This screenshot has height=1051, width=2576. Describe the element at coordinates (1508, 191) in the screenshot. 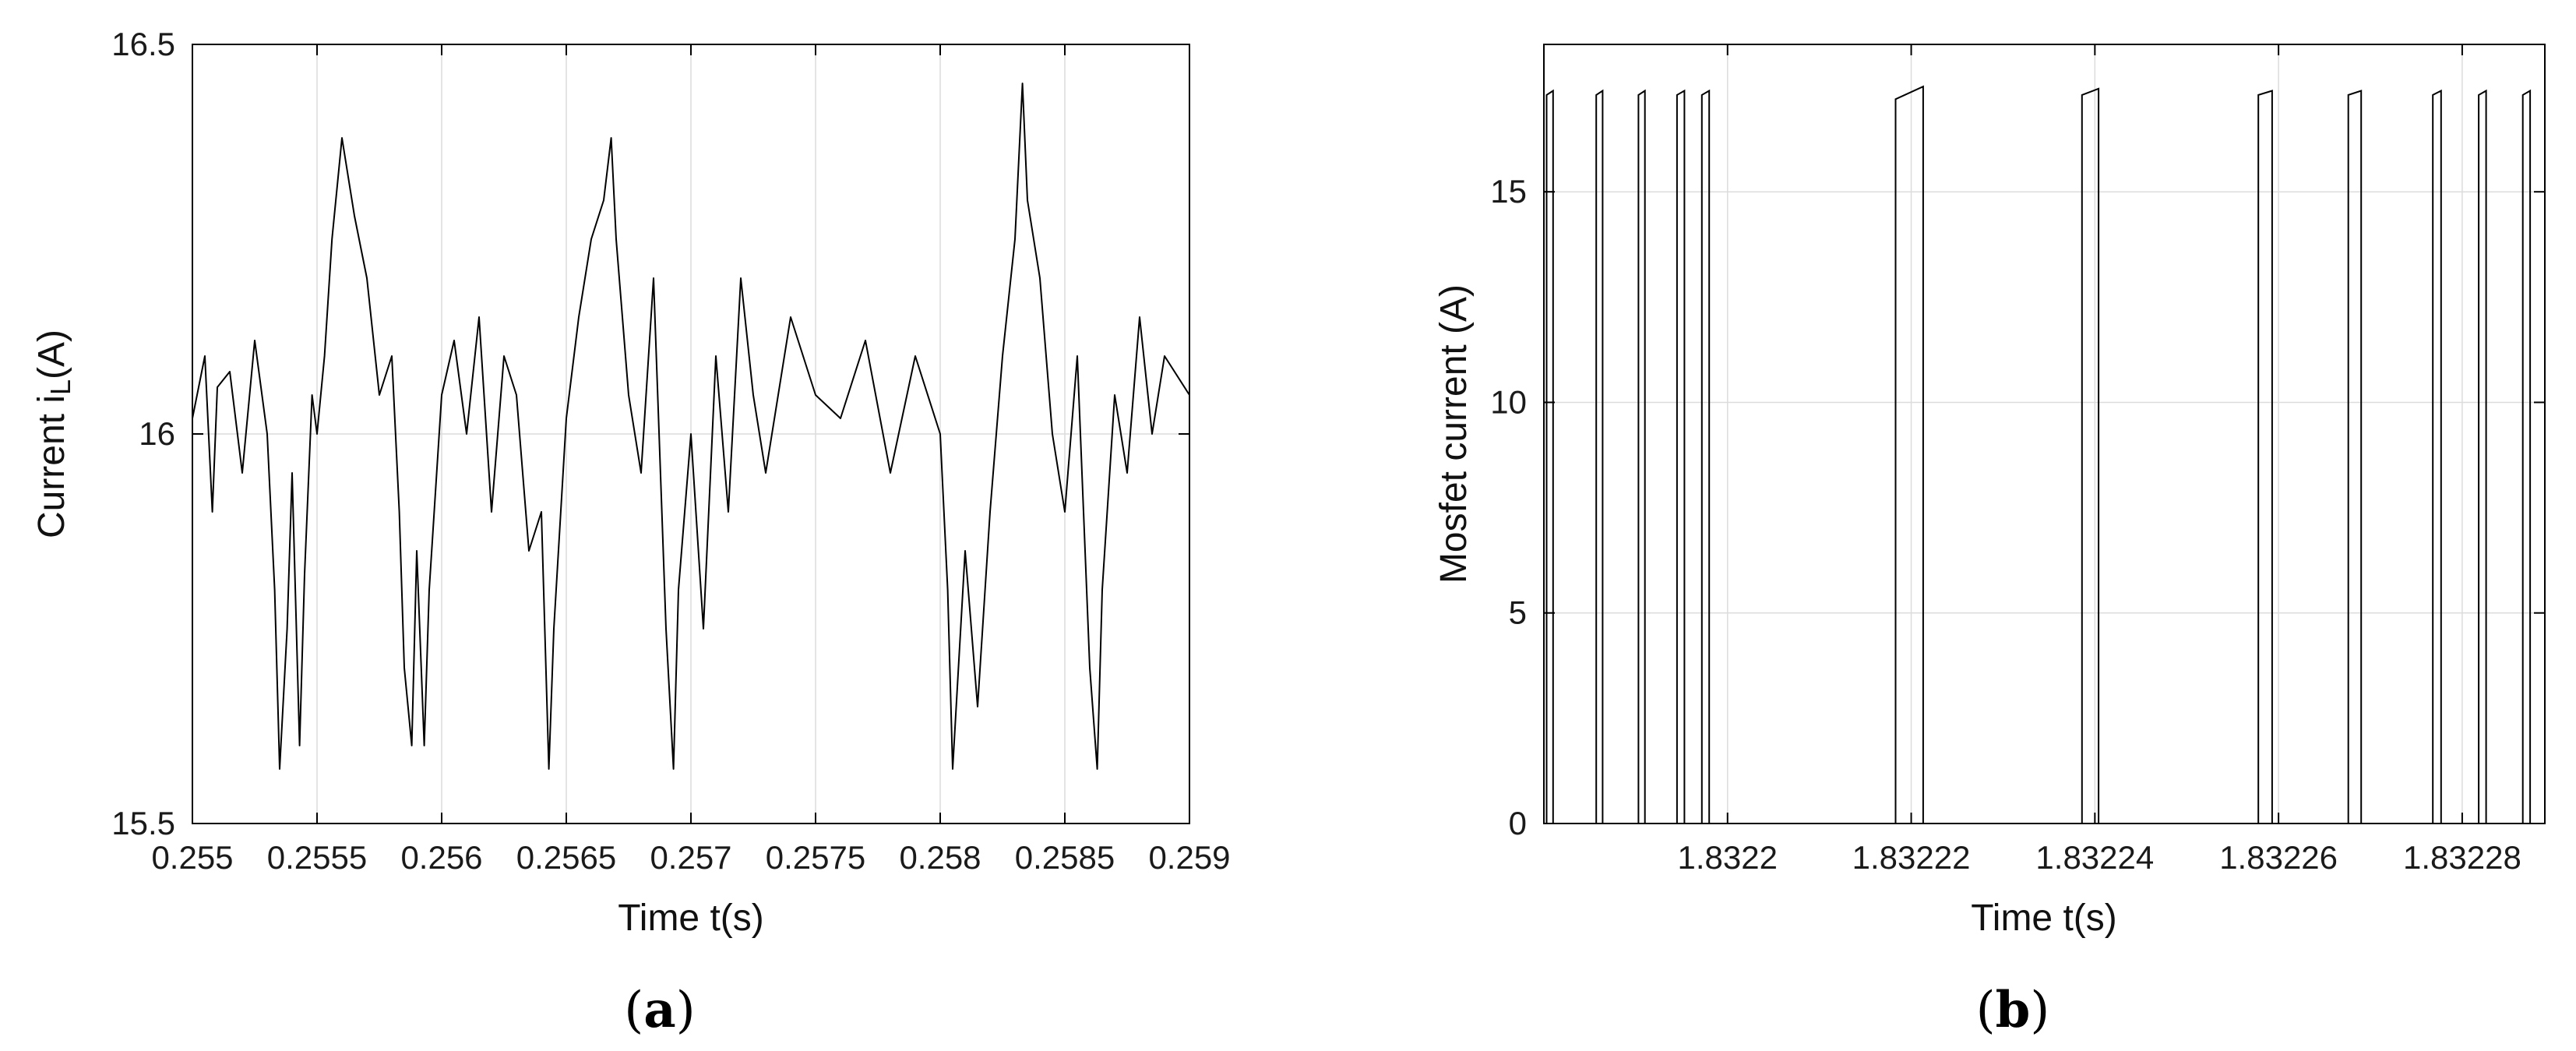

I see `panel-b-y-tick-label: 15` at that location.